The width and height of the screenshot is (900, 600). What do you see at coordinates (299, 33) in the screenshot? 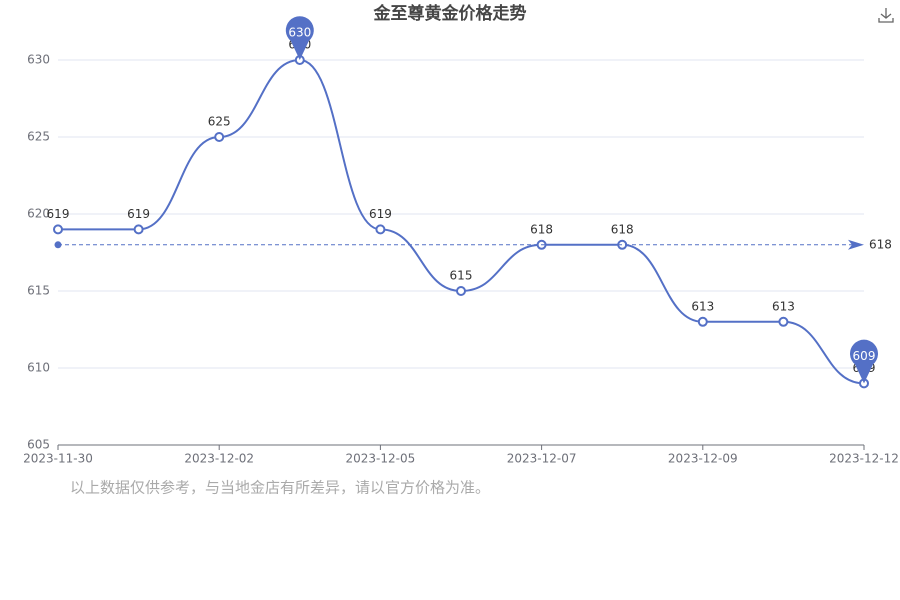
I see `pin-label: 630` at bounding box center [299, 33].